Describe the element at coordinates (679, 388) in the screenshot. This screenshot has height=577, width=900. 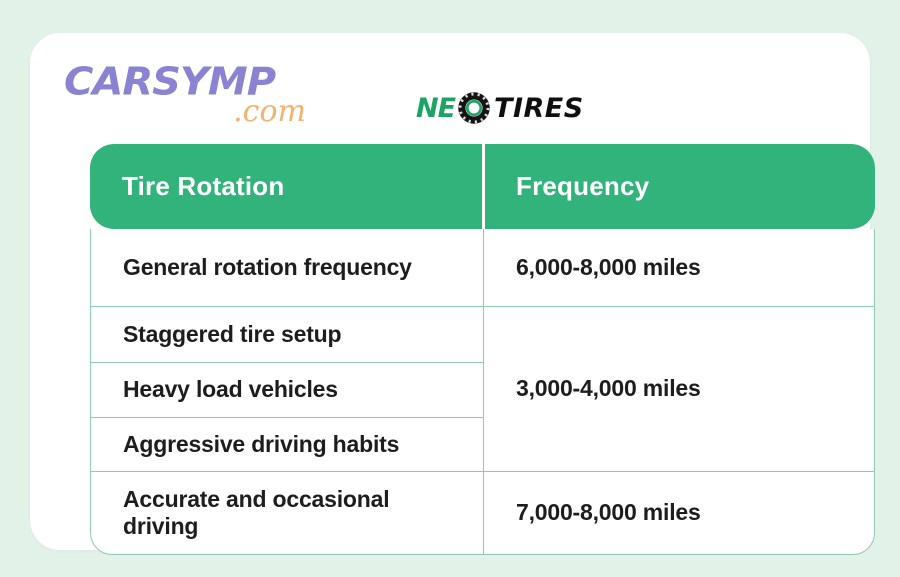
I see `frequency-cell-merged: 3,000-4,000 miles` at that location.